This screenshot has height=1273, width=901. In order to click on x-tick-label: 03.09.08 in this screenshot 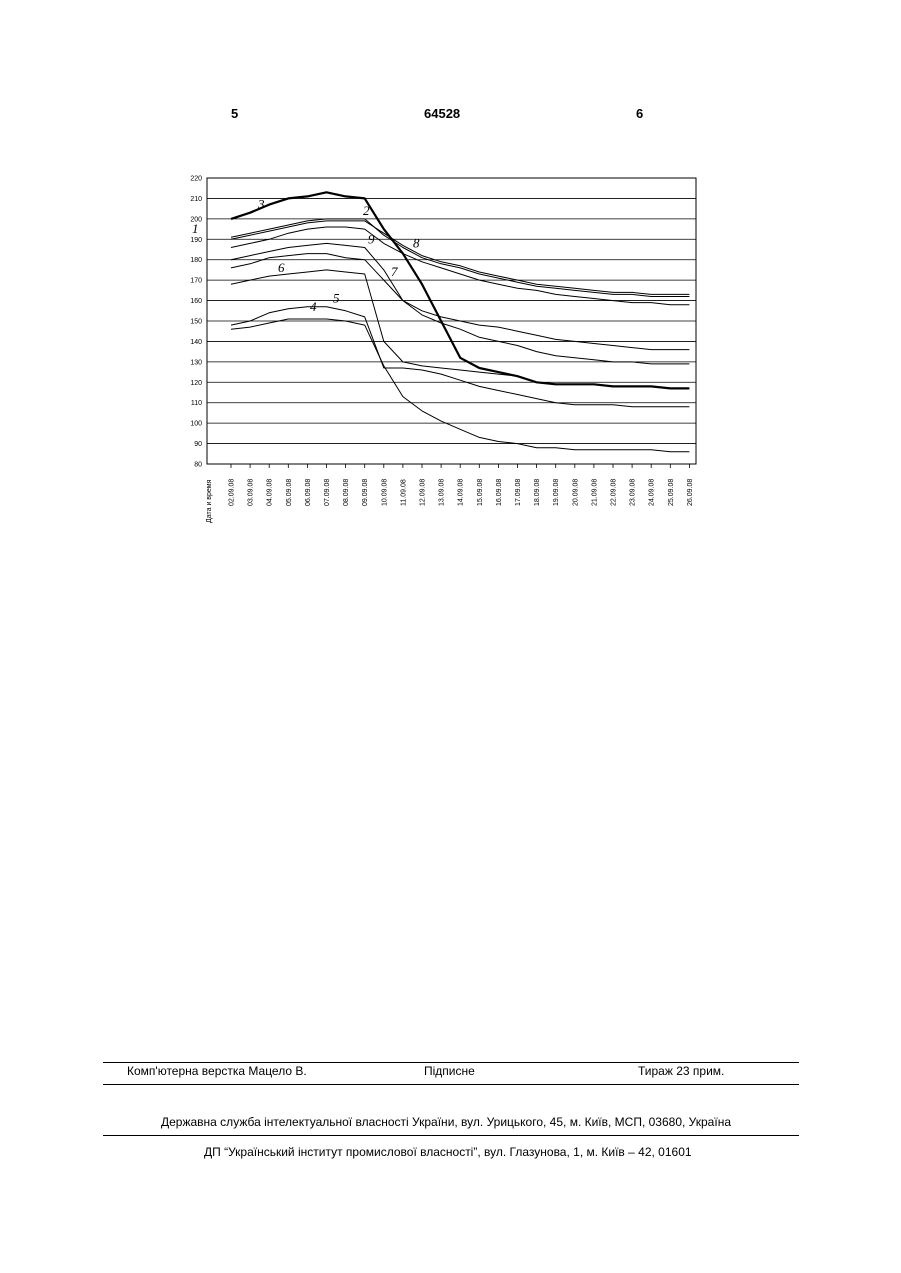, I will do `click(251, 492)`.